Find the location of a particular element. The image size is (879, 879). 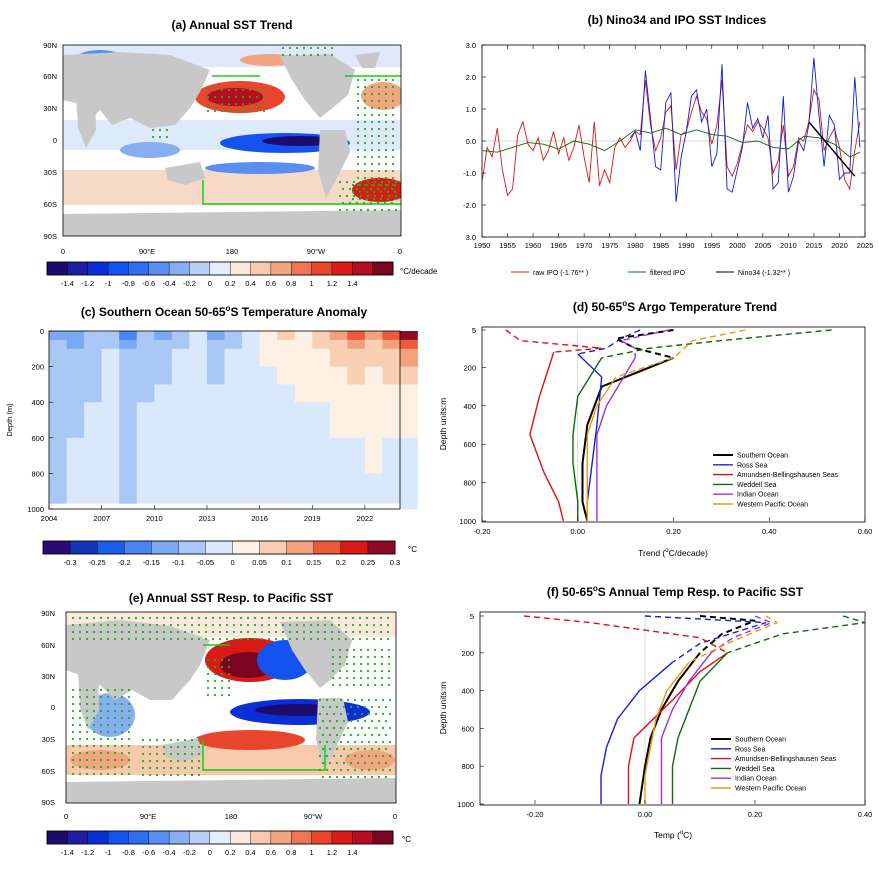

panel-e-lon-tick: 90°E is located at coordinates (148, 816).